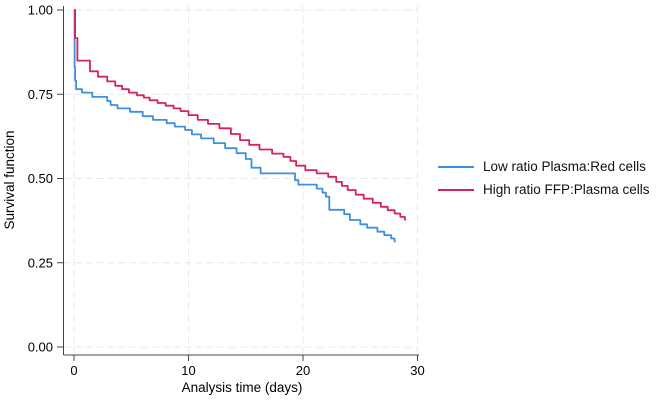 The height and width of the screenshot is (401, 669). I want to click on legend-line-low-ratio-icon, so click(456, 166).